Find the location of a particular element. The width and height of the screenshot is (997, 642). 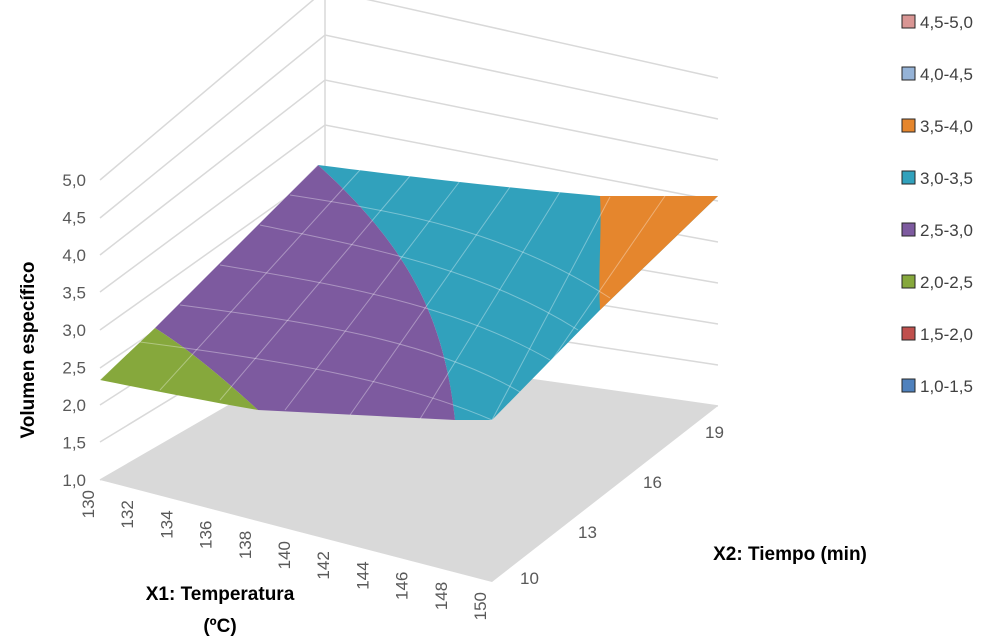

legend-label: 4,5-5,0 is located at coordinates (946, 22).